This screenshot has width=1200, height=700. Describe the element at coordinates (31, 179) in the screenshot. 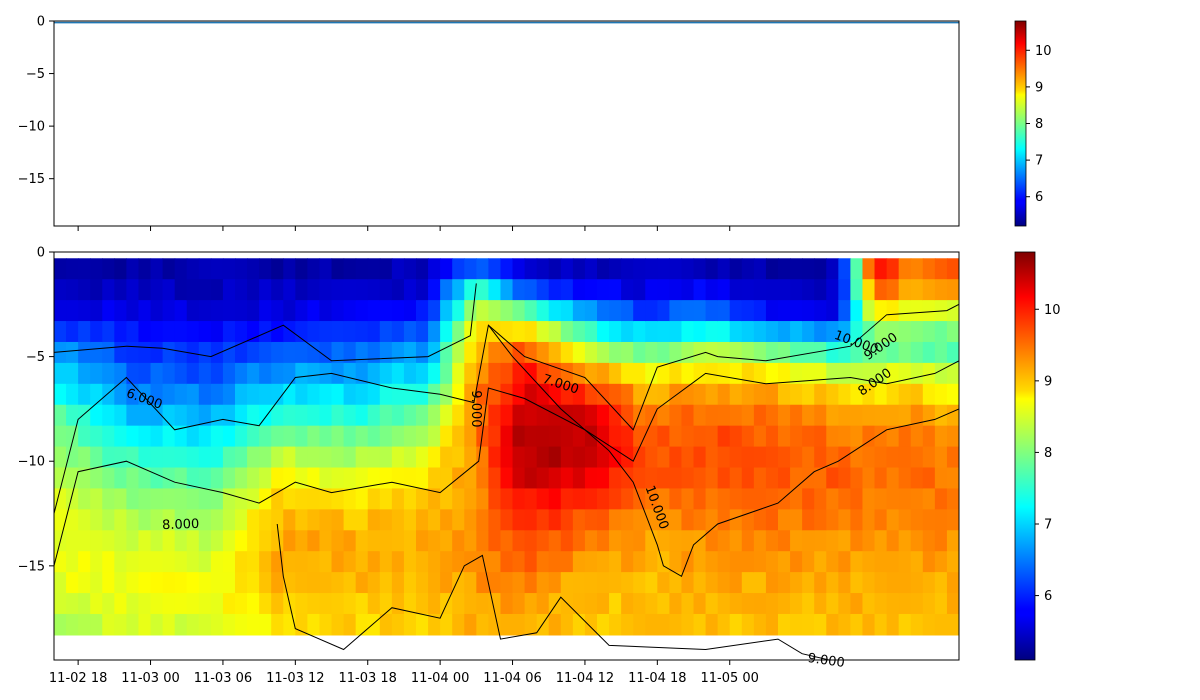

I see `y-tick-label: −15` at that location.